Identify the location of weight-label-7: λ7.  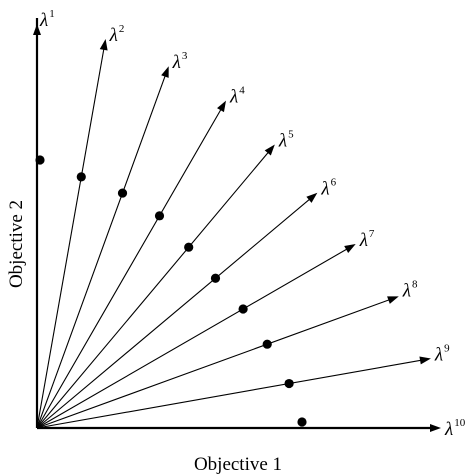
(367, 239).